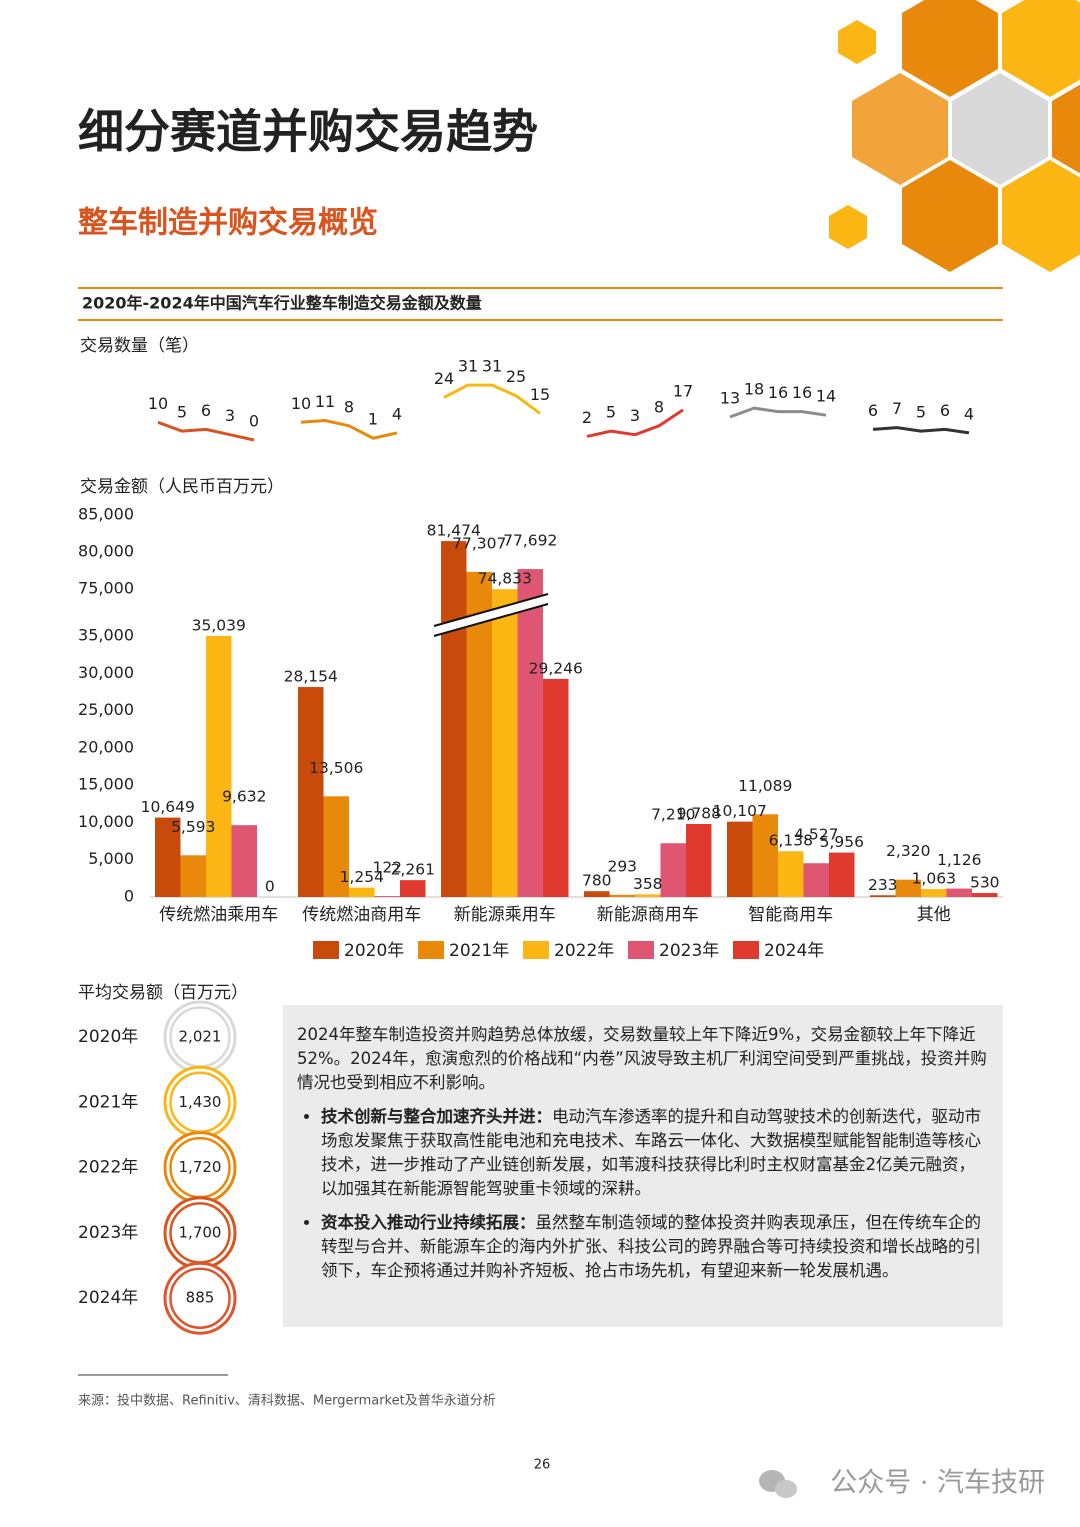 This screenshot has width=1080, height=1527. What do you see at coordinates (635, 415) in the screenshot?
I see `point-label: 3` at bounding box center [635, 415].